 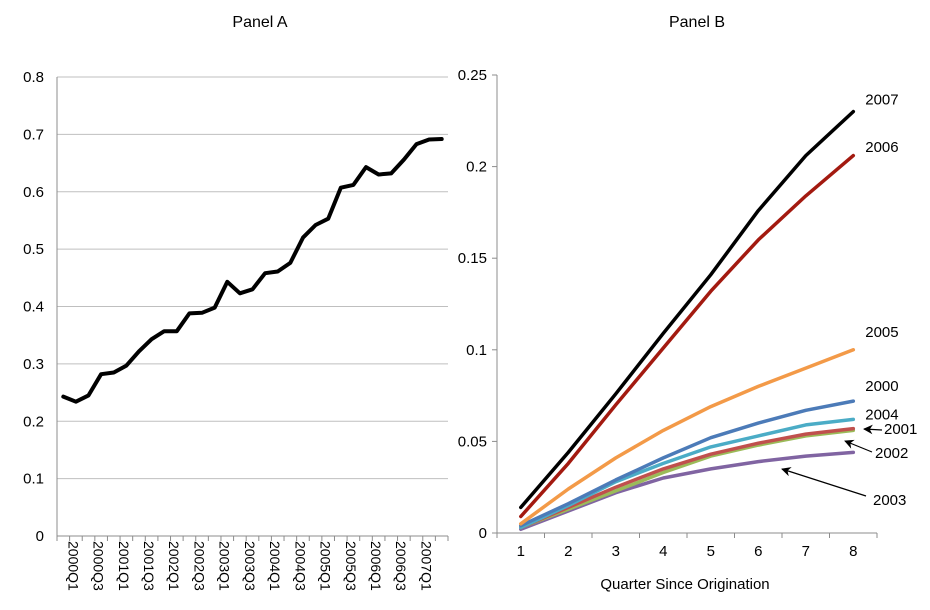 I want to click on panel-a-x-tick-label: 2006Q1, so click(x=376, y=566).